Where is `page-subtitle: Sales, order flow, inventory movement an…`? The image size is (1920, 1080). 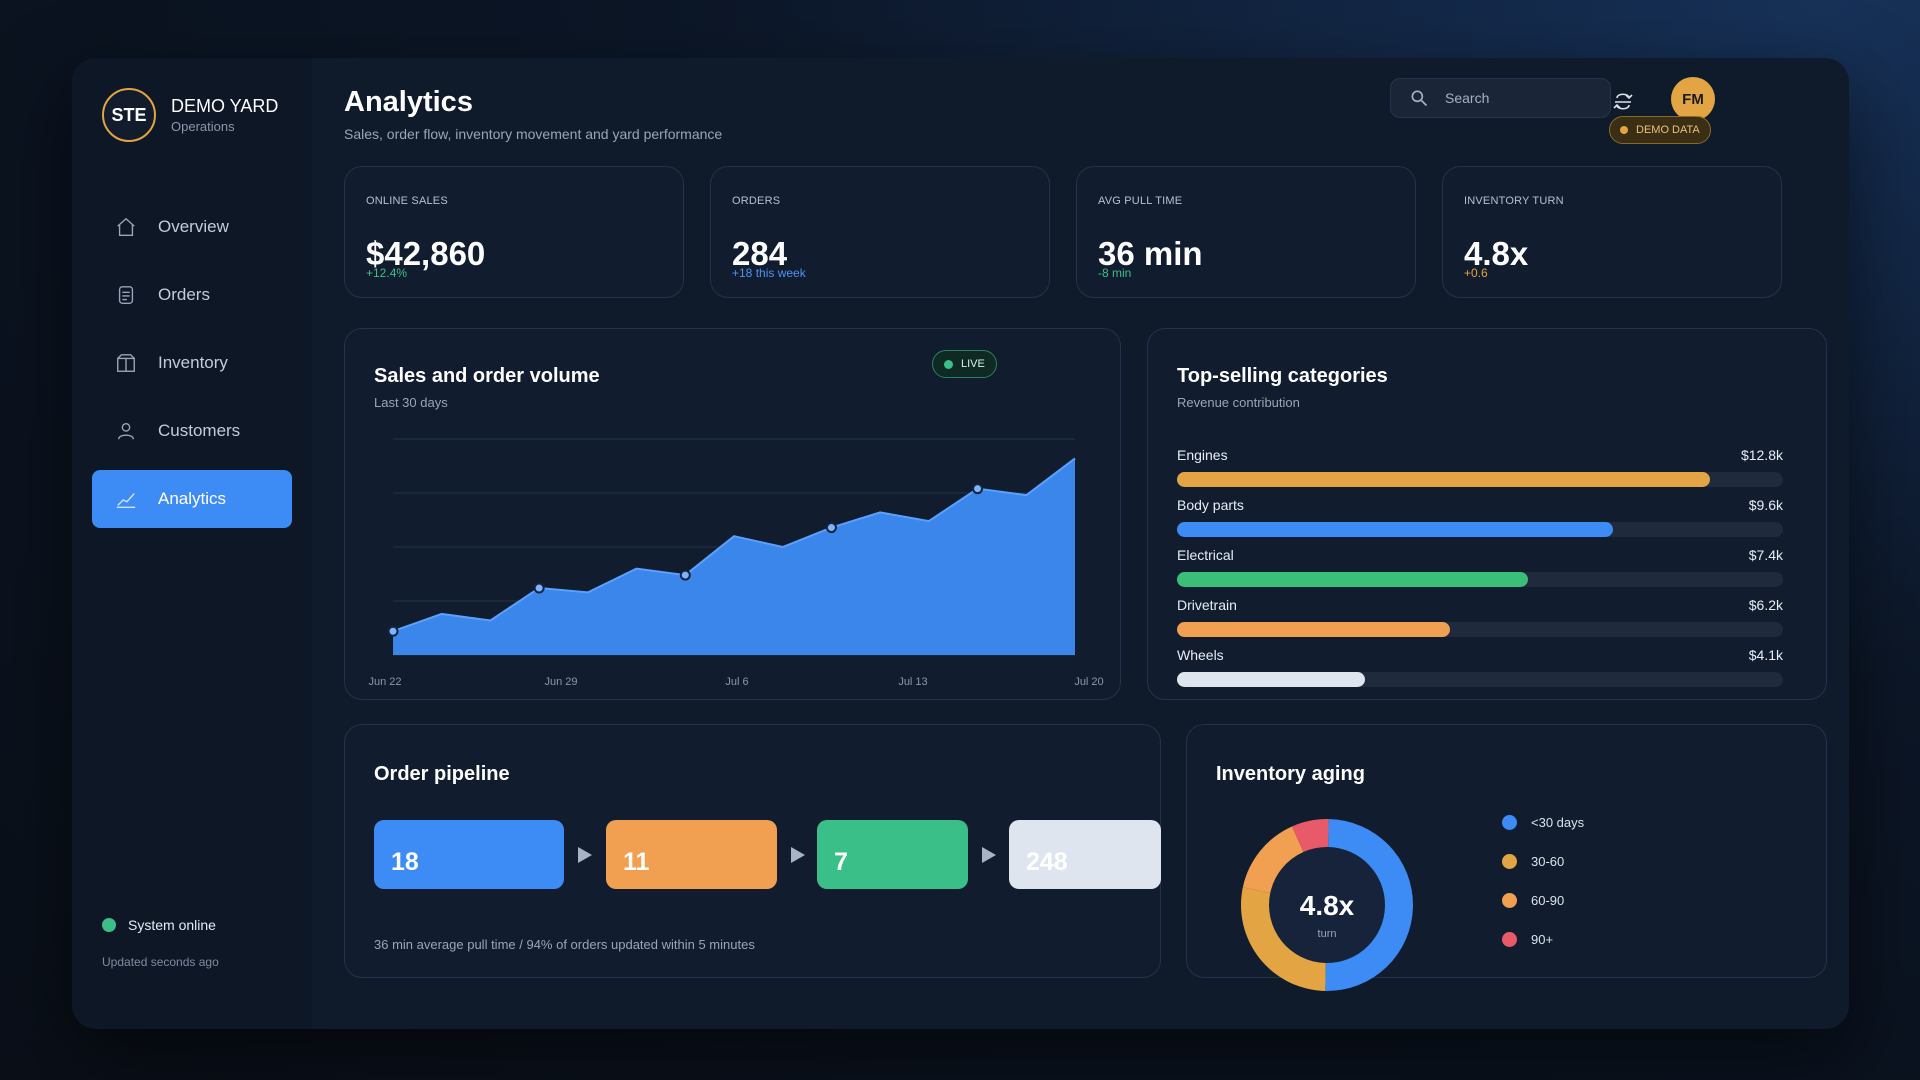
page-subtitle: Sales, order flow, inventory movement an… is located at coordinates (533, 134).